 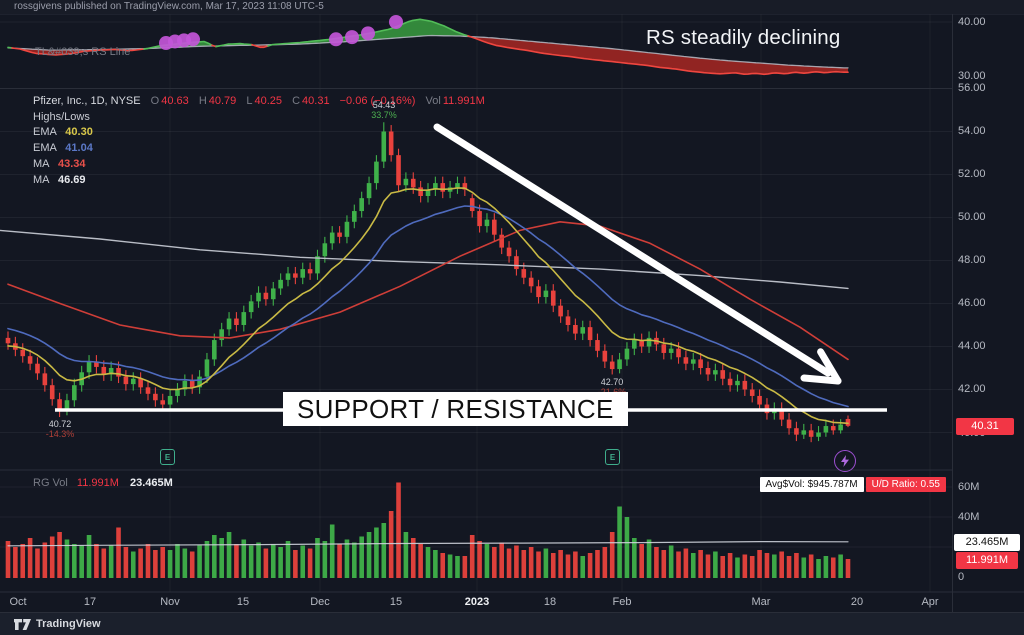 What do you see at coordinates (63, 148) in the screenshot?
I see `legend-indicator-ema-slow: EMA 41.04` at bounding box center [63, 148].